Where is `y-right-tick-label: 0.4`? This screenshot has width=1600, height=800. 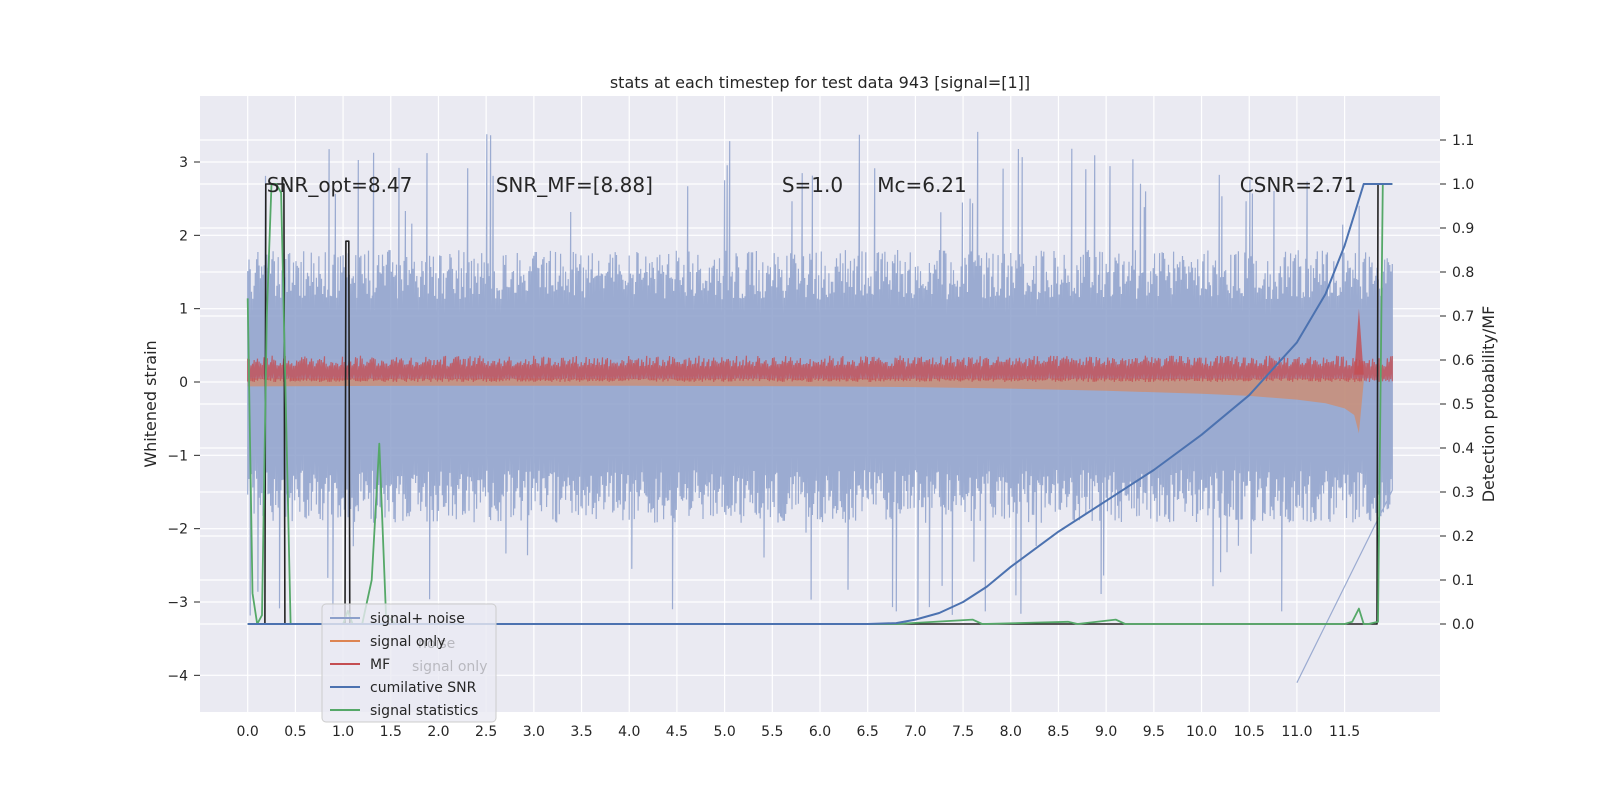 y-right-tick-label: 0.4 is located at coordinates (1463, 449).